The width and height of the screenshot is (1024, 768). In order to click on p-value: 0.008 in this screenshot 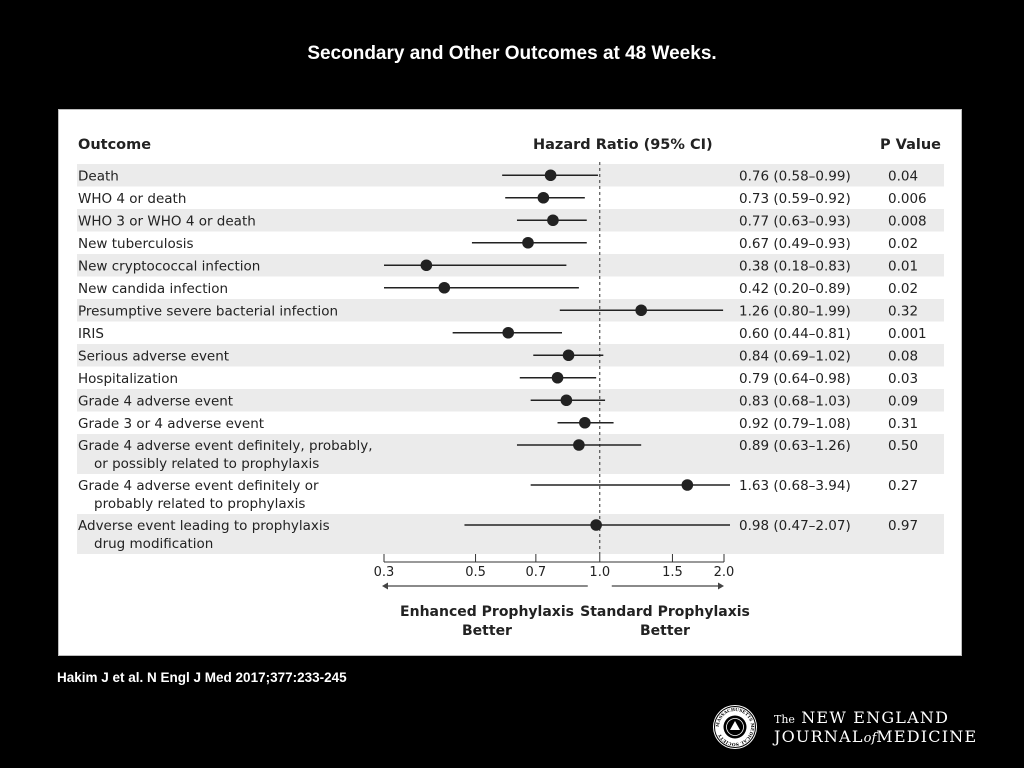, I will do `click(907, 221)`.